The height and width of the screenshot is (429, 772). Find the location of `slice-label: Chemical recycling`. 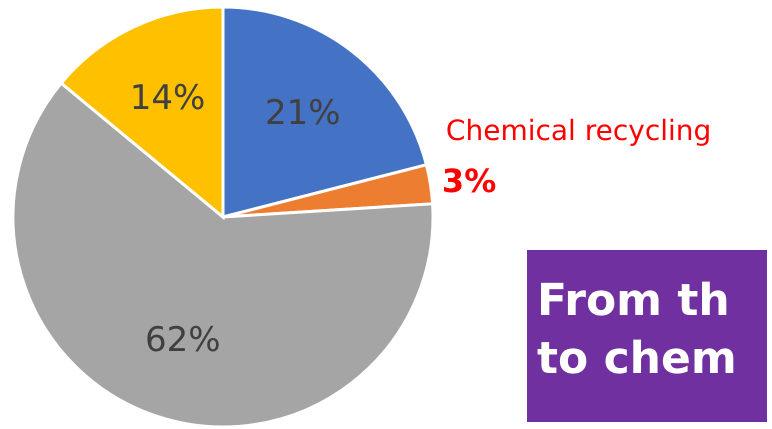

slice-label: Chemical recycling is located at coordinates (579, 130).